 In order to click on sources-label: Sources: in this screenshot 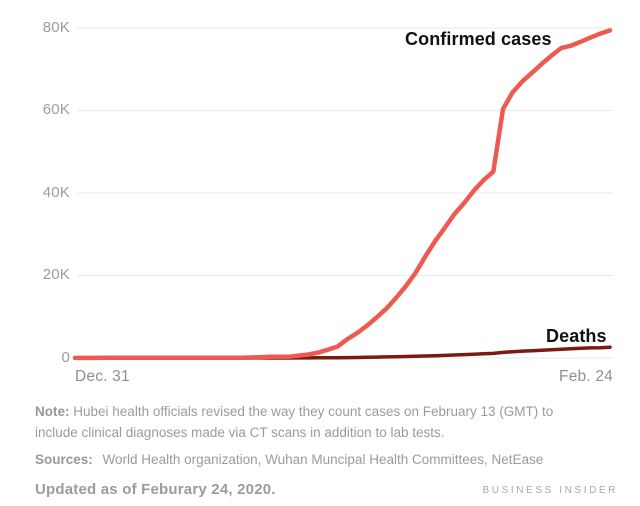, I will do `click(64, 459)`.